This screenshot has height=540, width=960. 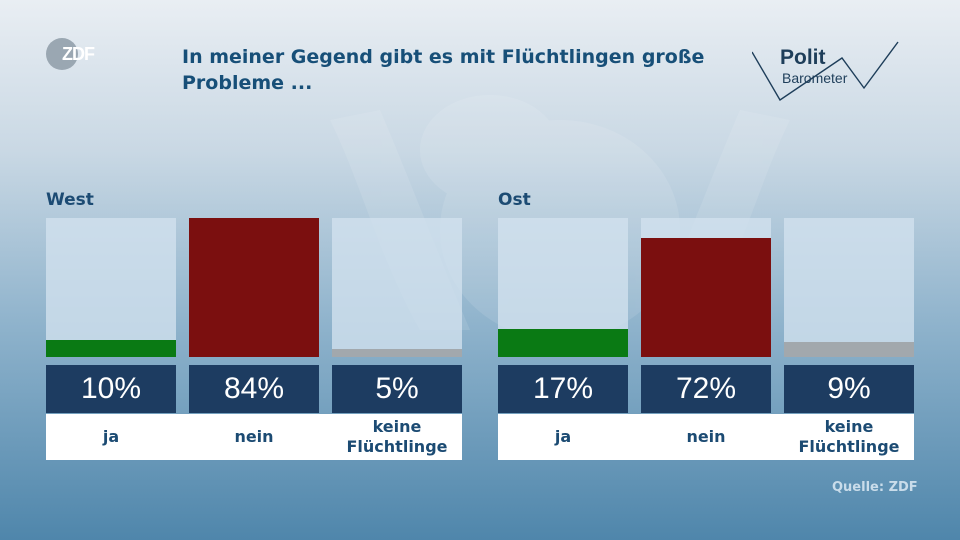 I want to click on category-label-west-ja: ja, so click(x=111, y=436).